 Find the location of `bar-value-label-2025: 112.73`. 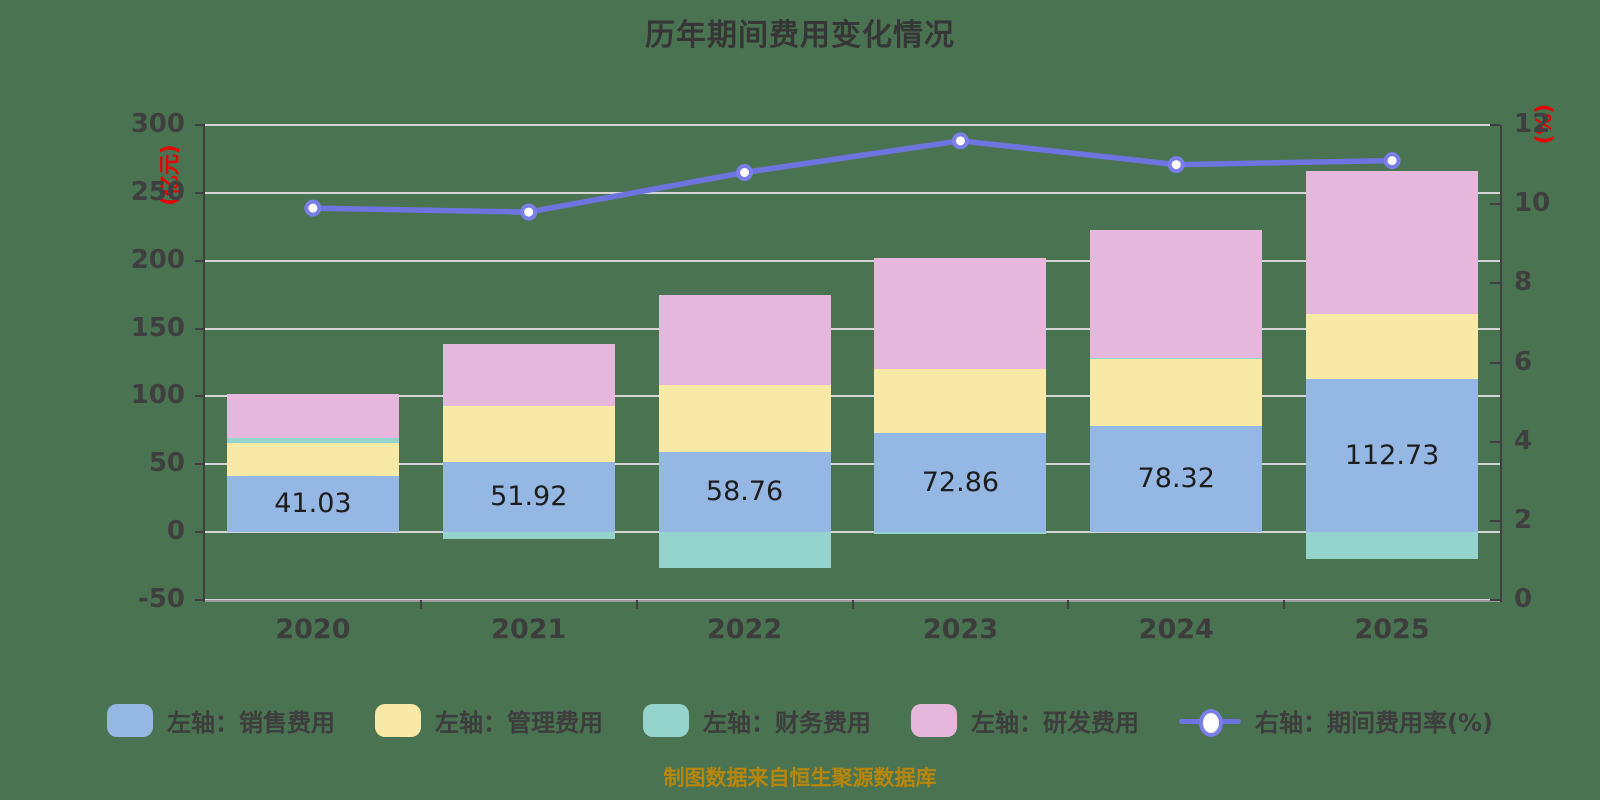

bar-value-label-2025: 112.73 is located at coordinates (1392, 455).